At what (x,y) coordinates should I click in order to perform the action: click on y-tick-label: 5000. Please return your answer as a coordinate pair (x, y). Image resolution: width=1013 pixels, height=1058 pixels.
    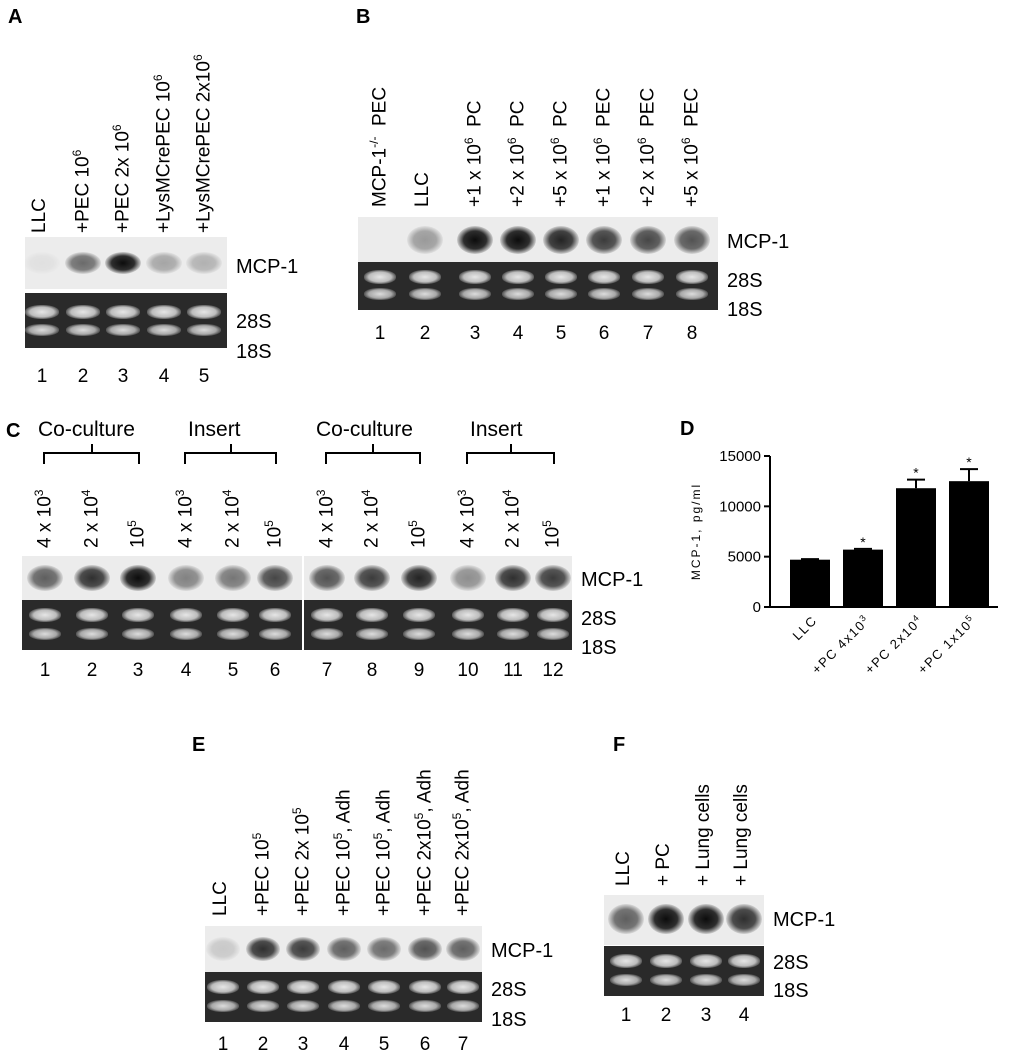
    Looking at the image, I should click on (744, 557).